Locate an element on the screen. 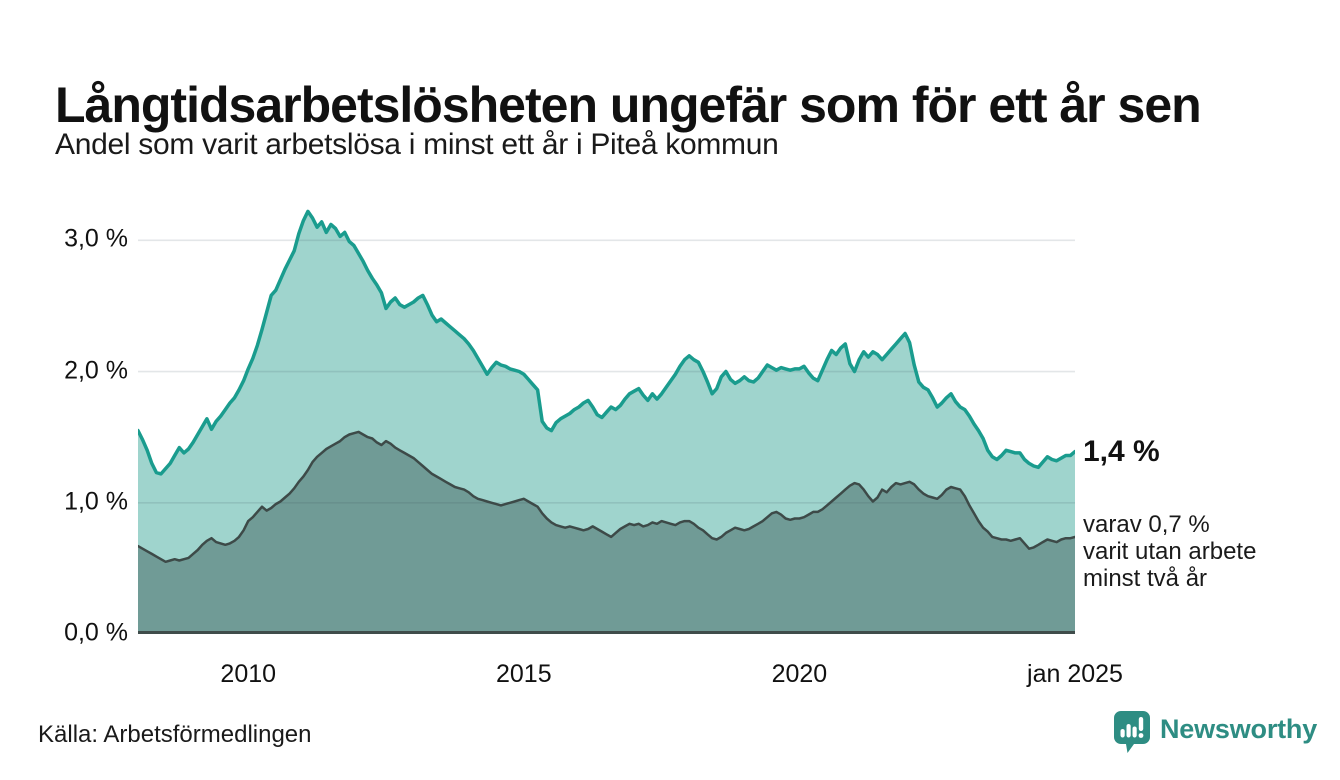  x-tick-label: 2015 is located at coordinates (524, 674).